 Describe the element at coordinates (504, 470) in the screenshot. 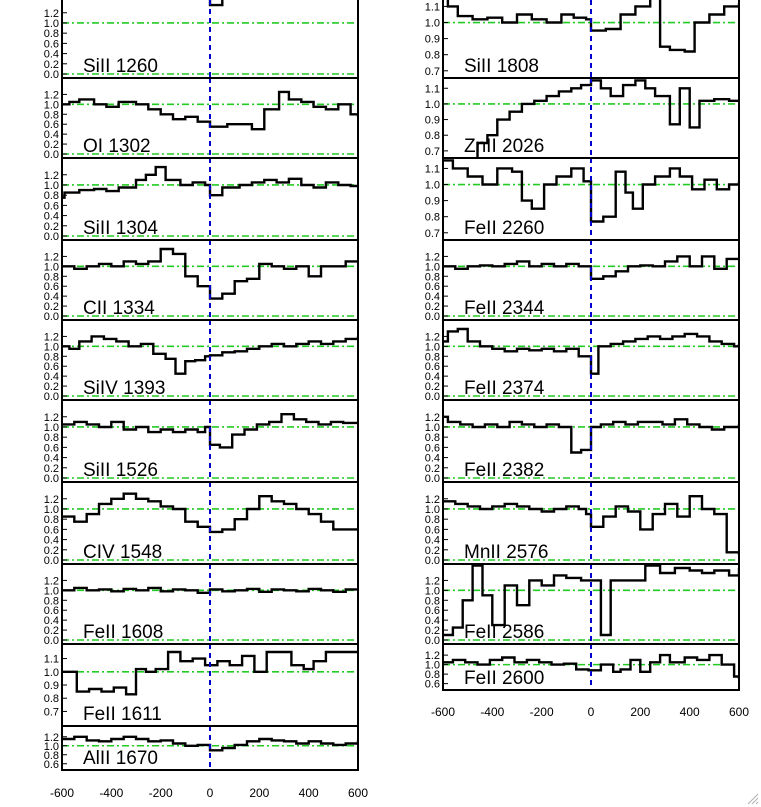

I see `transition-label: FeII 2382` at that location.